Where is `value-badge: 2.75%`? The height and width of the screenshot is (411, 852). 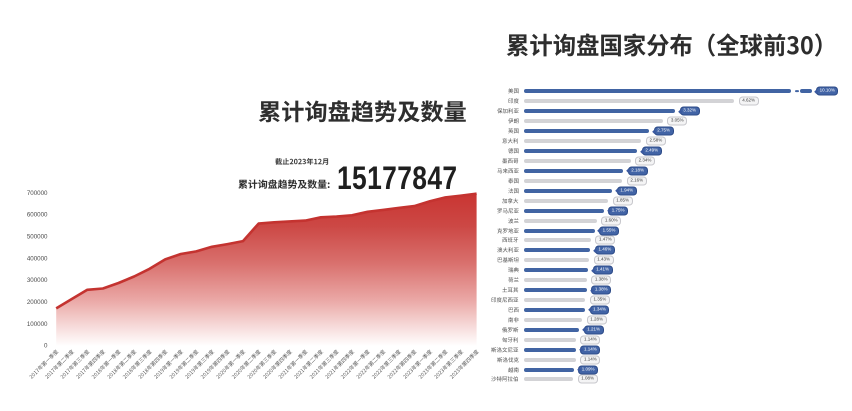
value-badge: 2.75% is located at coordinates (663, 131).